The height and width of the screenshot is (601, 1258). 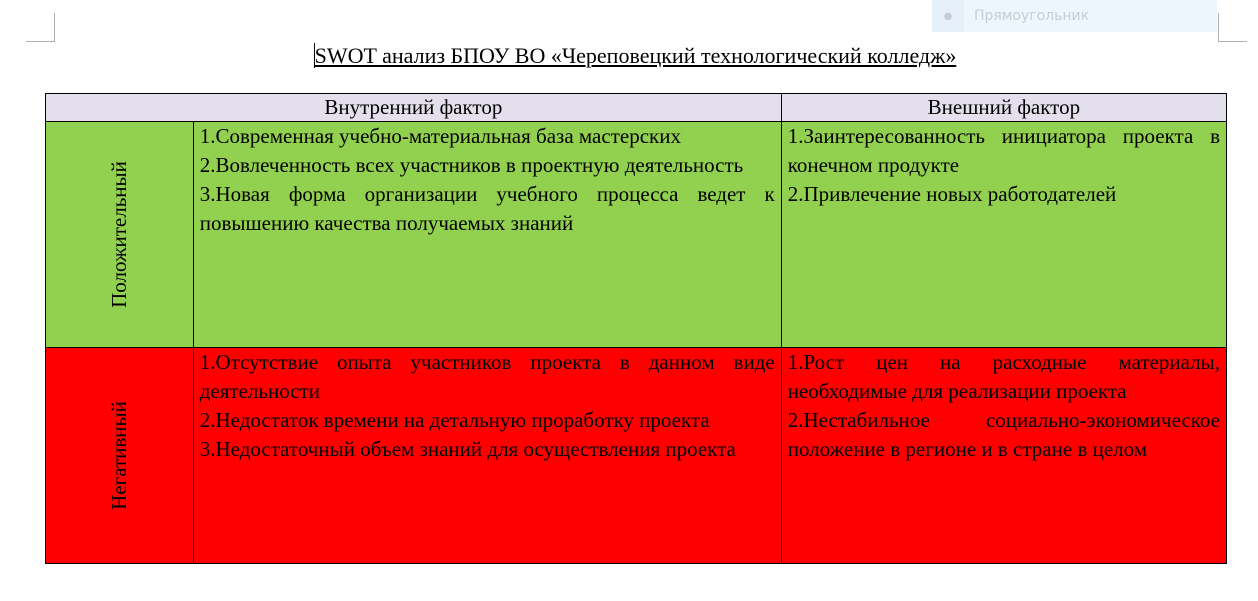 I want to click on shape-tooltip: ● Прямоугольник, so click(x=1074, y=16).